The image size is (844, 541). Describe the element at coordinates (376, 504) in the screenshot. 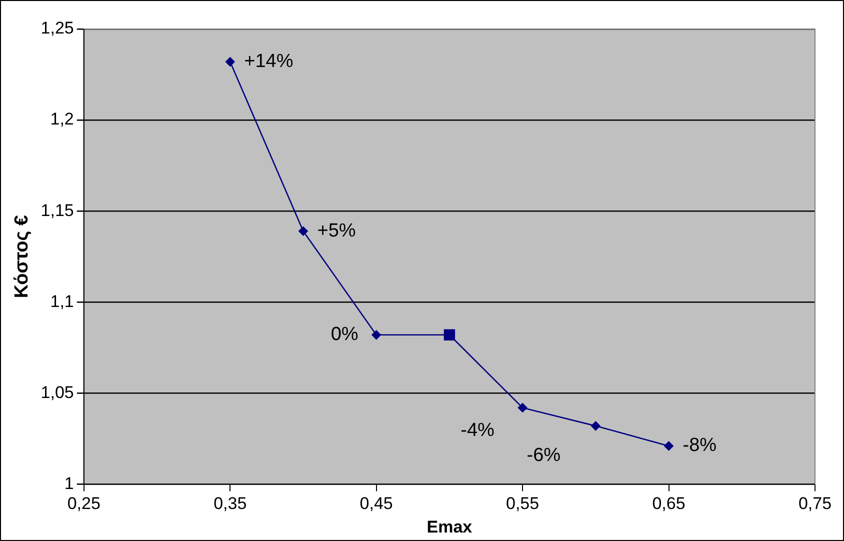

I see `x-tick-label: 0,45` at that location.